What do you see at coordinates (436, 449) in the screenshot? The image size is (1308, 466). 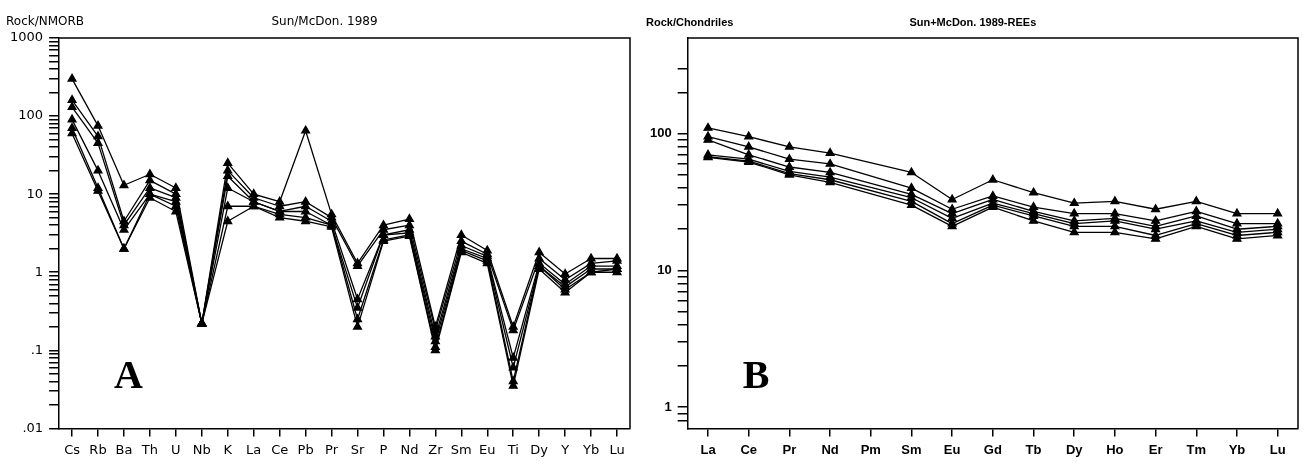 I see `x-tick-label: Zr` at bounding box center [436, 449].